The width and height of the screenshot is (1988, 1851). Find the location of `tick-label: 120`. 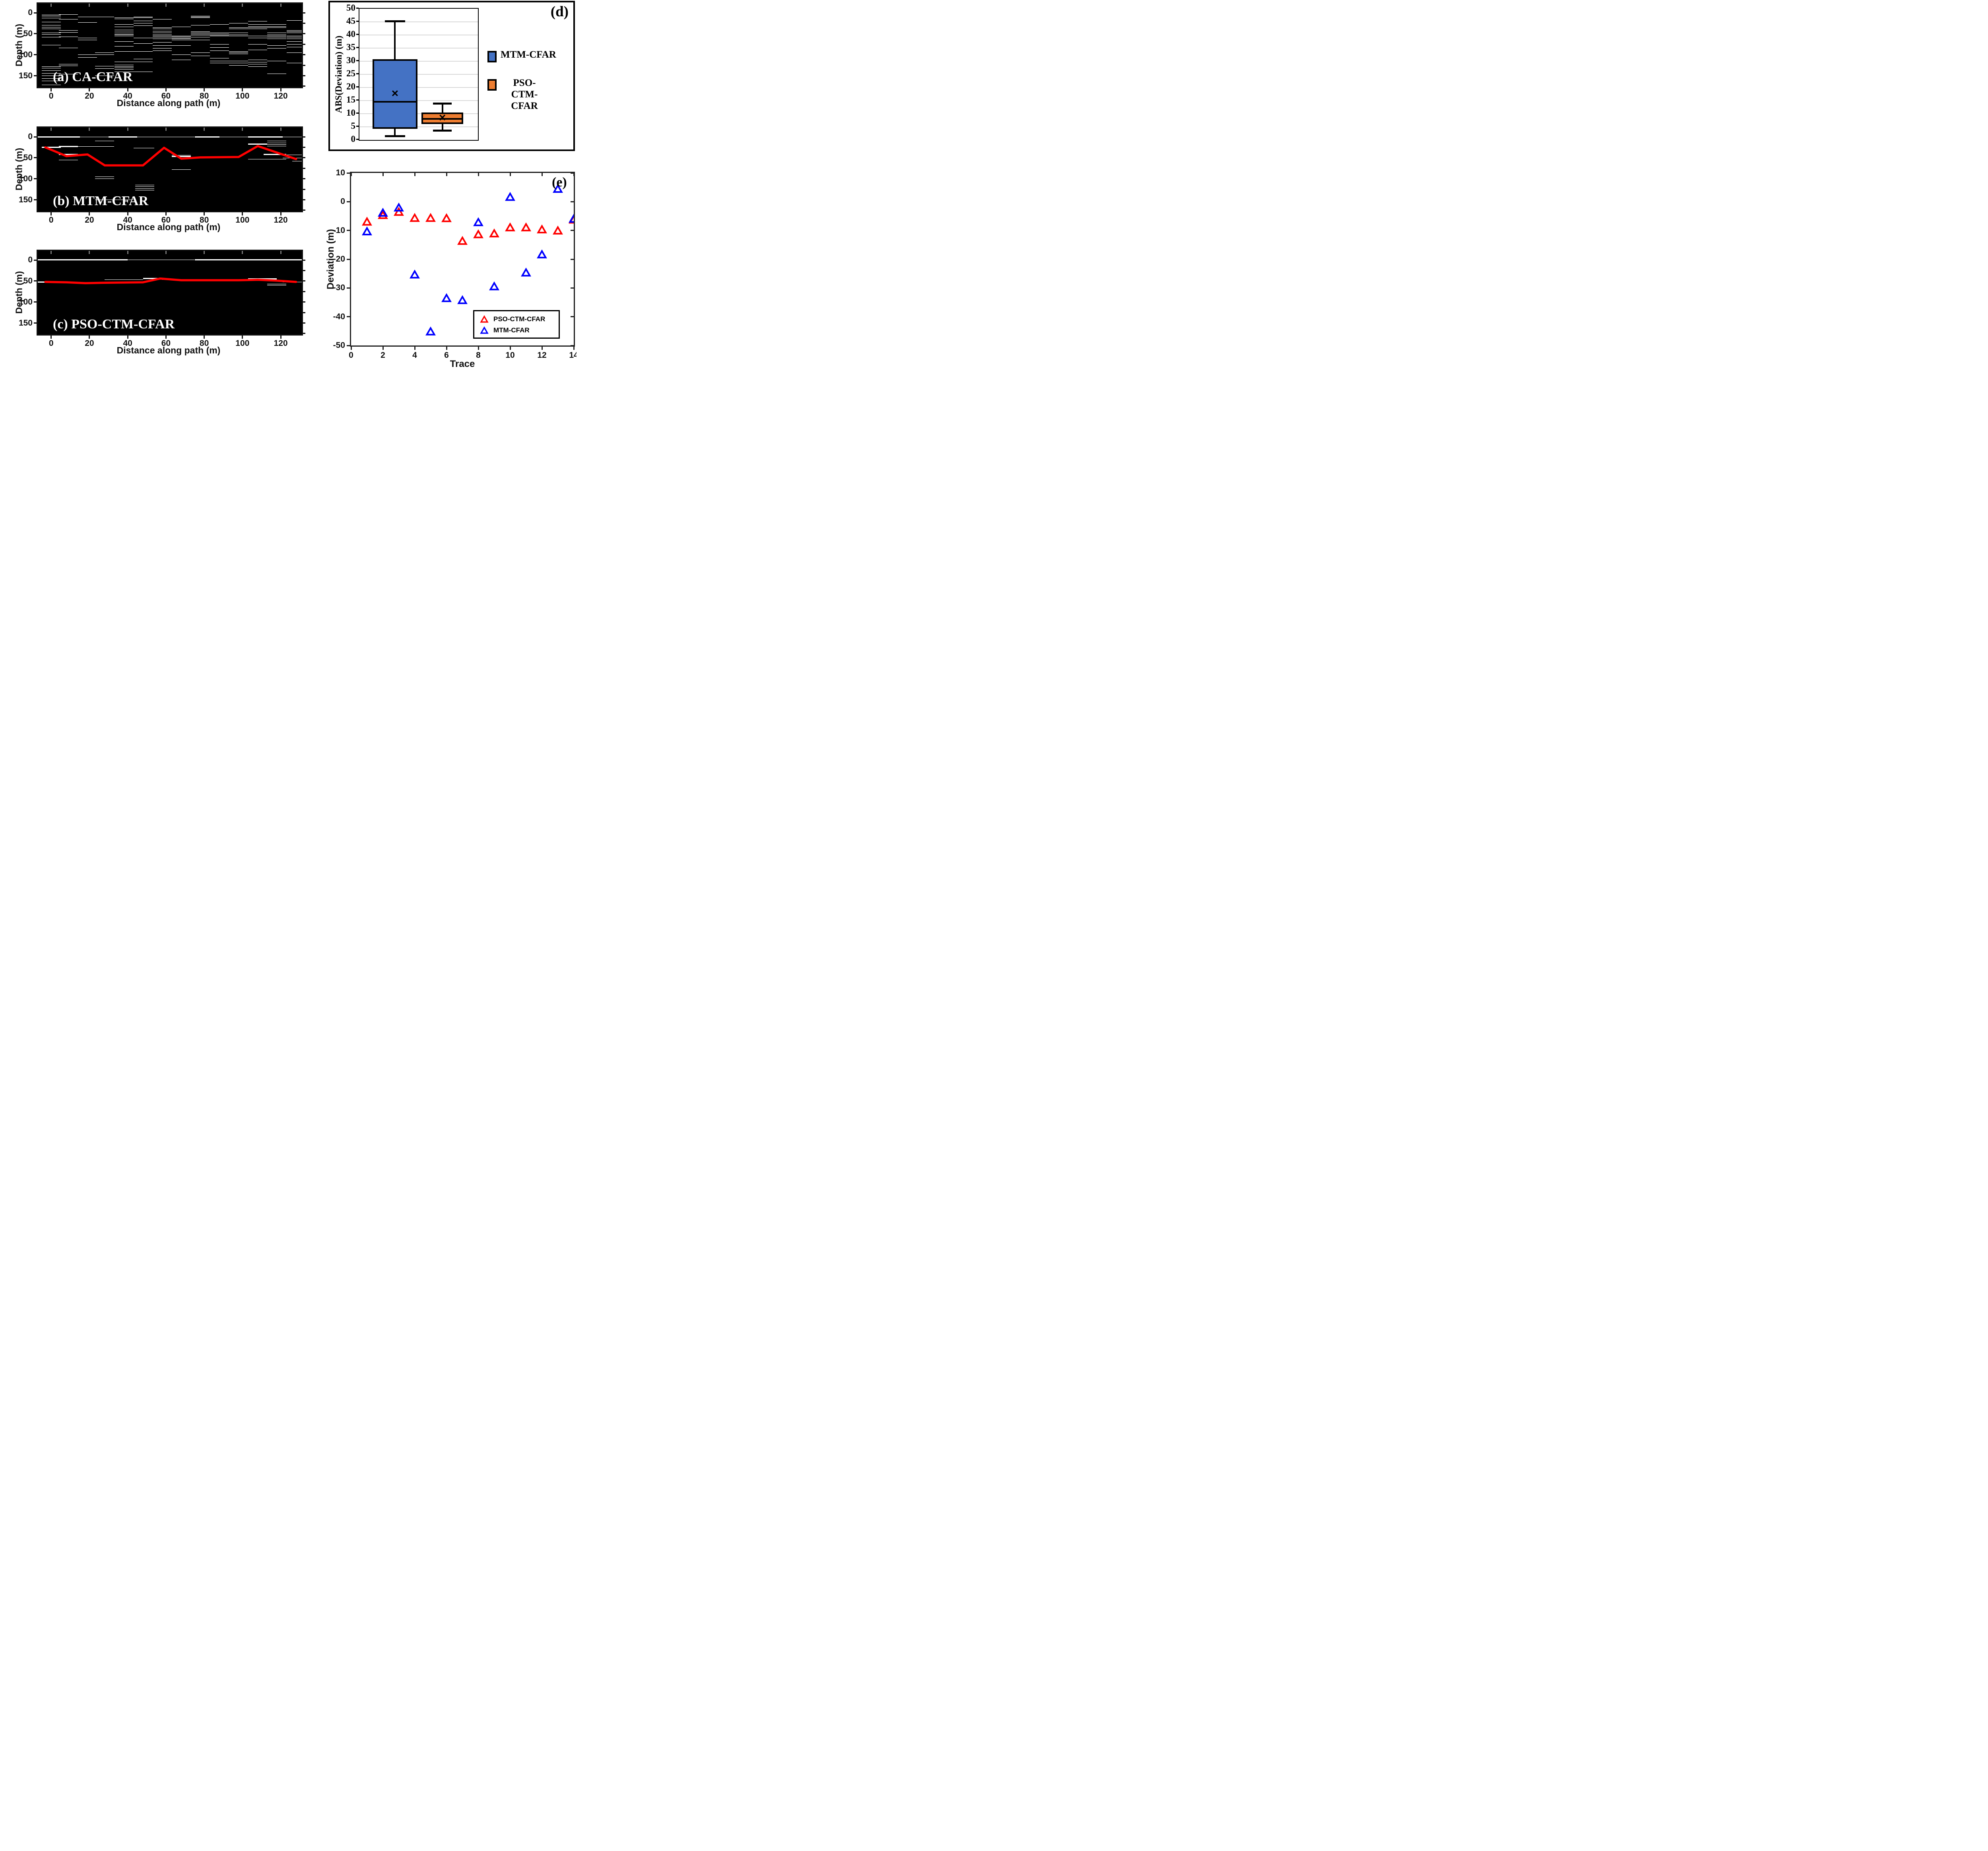

tick-label: 120 is located at coordinates (281, 343).